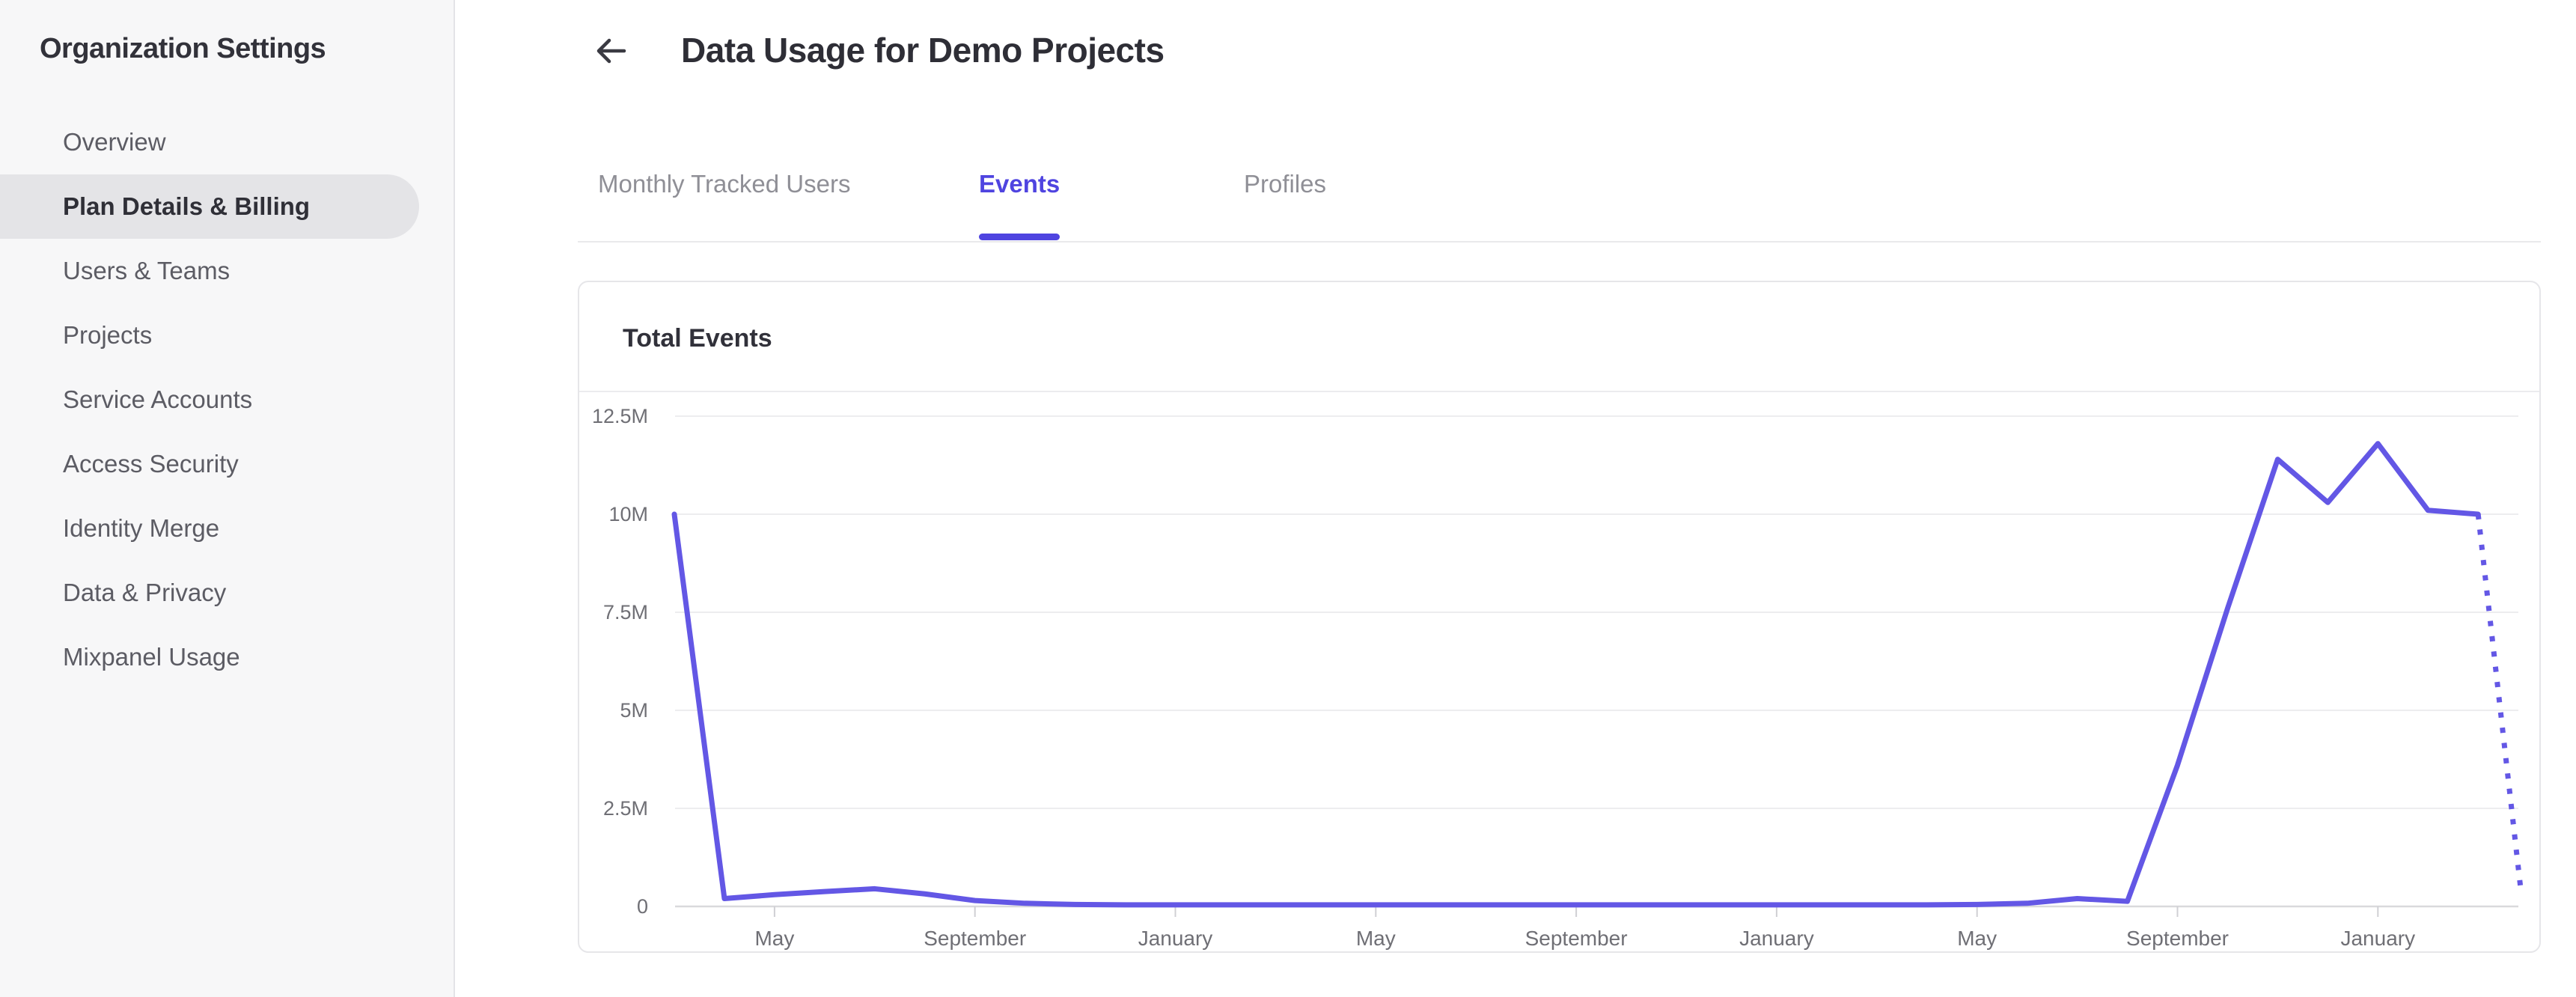 The width and height of the screenshot is (2576, 997). What do you see at coordinates (151, 464) in the screenshot?
I see `sidebar-item-access-security: Access Security` at bounding box center [151, 464].